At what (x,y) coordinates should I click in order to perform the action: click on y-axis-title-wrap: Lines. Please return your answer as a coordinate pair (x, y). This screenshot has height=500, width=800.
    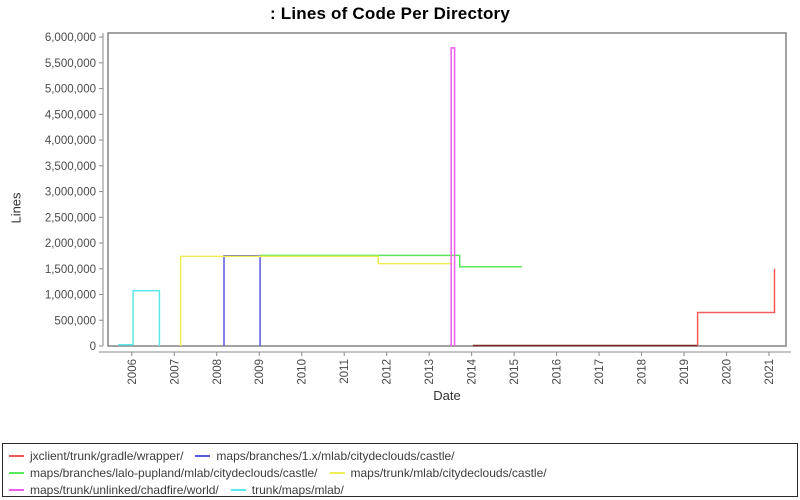
    Looking at the image, I should click on (16, 208).